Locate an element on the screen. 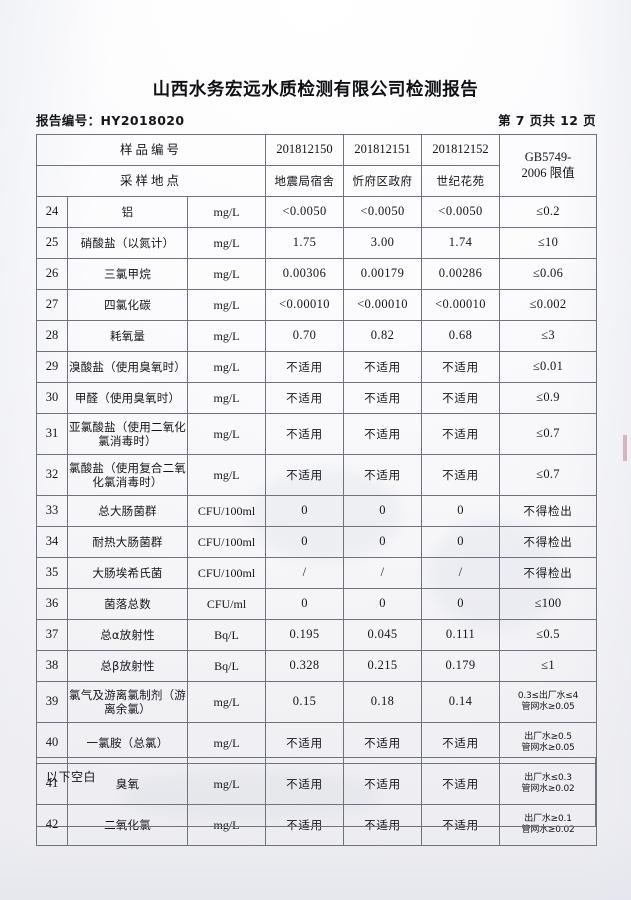 This screenshot has height=900, width=631. report-number: 报告编号：HY2018020 is located at coordinates (110, 120).